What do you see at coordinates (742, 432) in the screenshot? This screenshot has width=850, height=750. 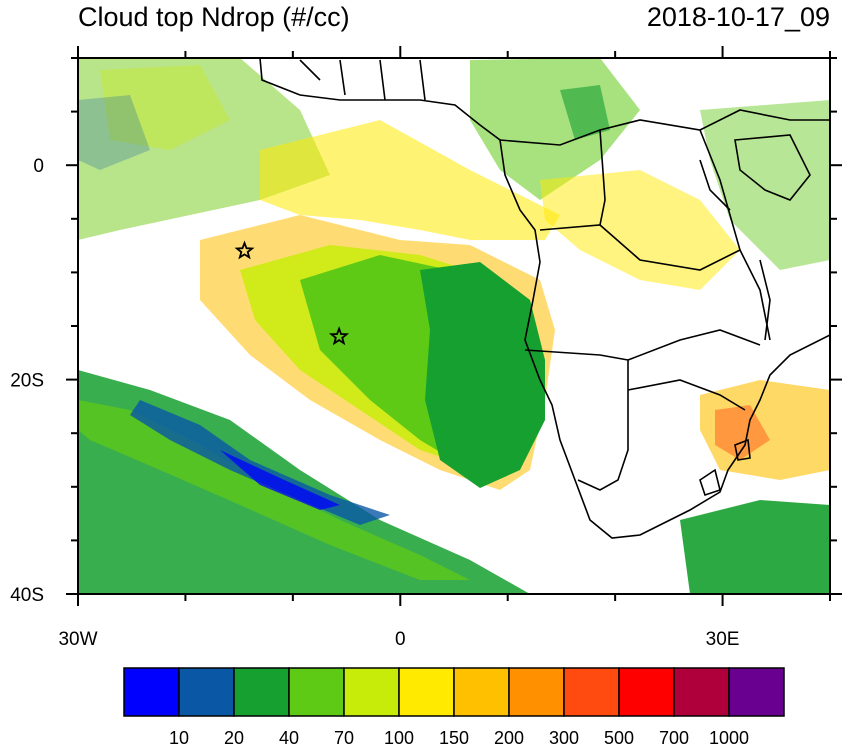 I see `se-high-ndrop` at bounding box center [742, 432].